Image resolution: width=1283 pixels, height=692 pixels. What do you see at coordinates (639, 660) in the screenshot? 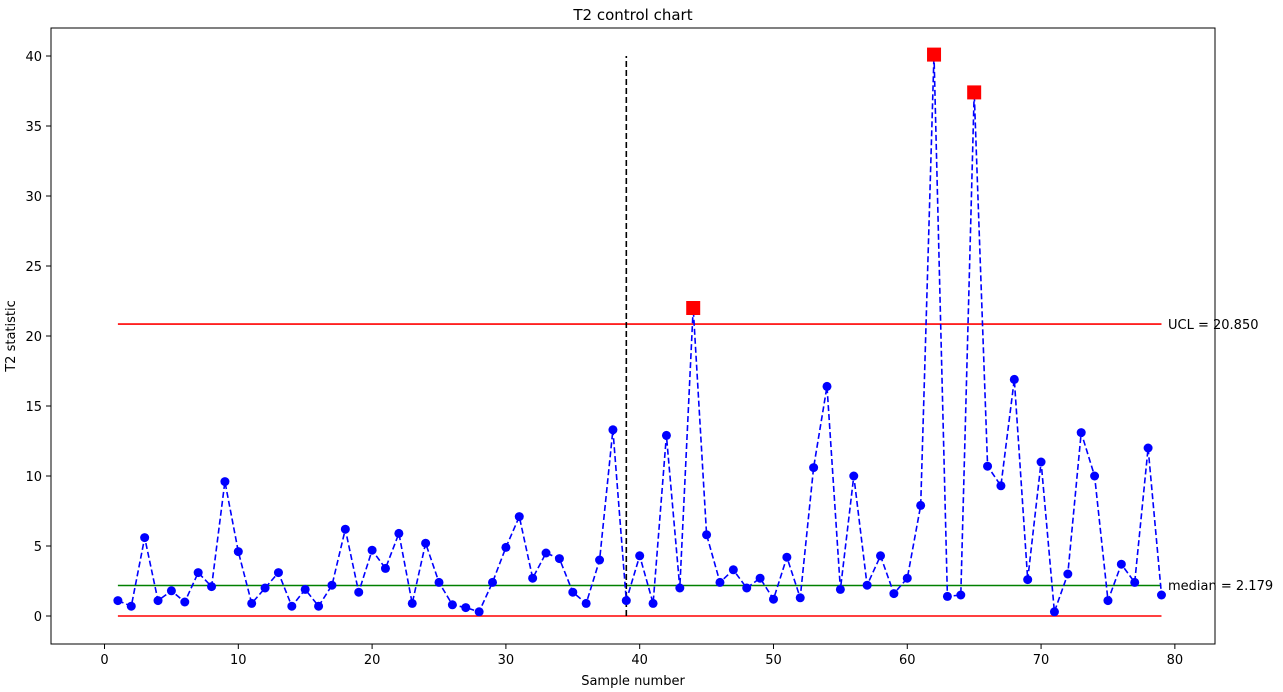
I see `x-tick-label: 40` at bounding box center [639, 660].